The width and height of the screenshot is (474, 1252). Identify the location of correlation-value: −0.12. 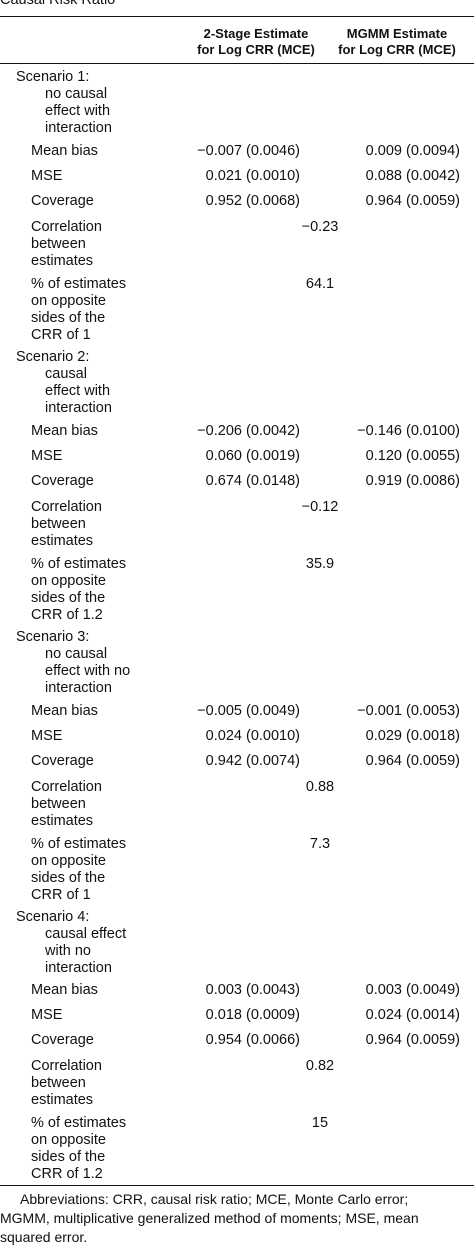
(320, 507).